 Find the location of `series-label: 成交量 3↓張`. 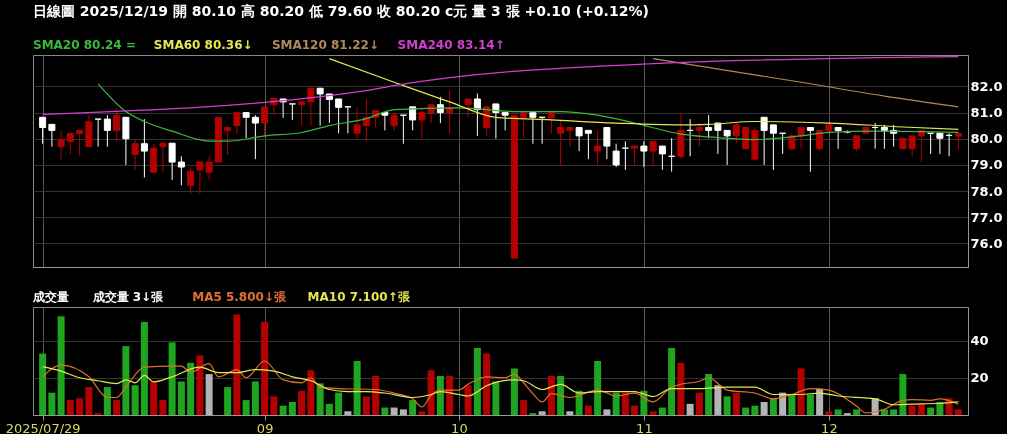

series-label: 成交量 3↓張 is located at coordinates (128, 297).